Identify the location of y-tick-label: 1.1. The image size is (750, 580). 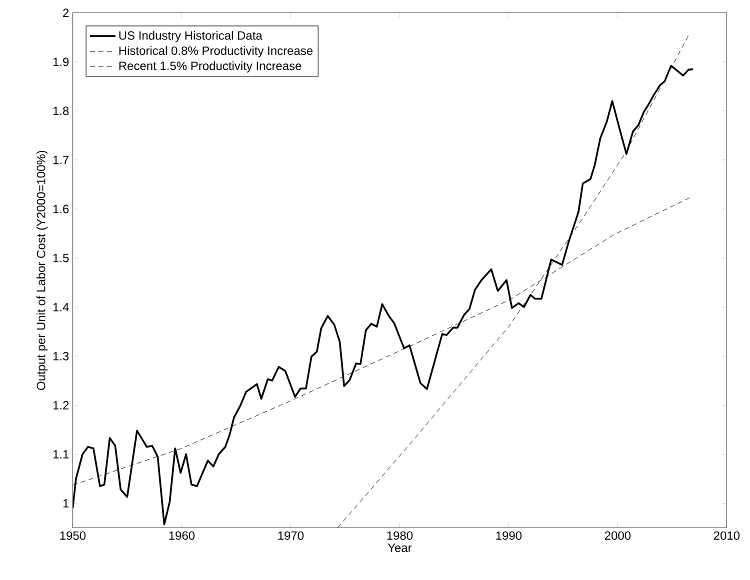
(61, 454).